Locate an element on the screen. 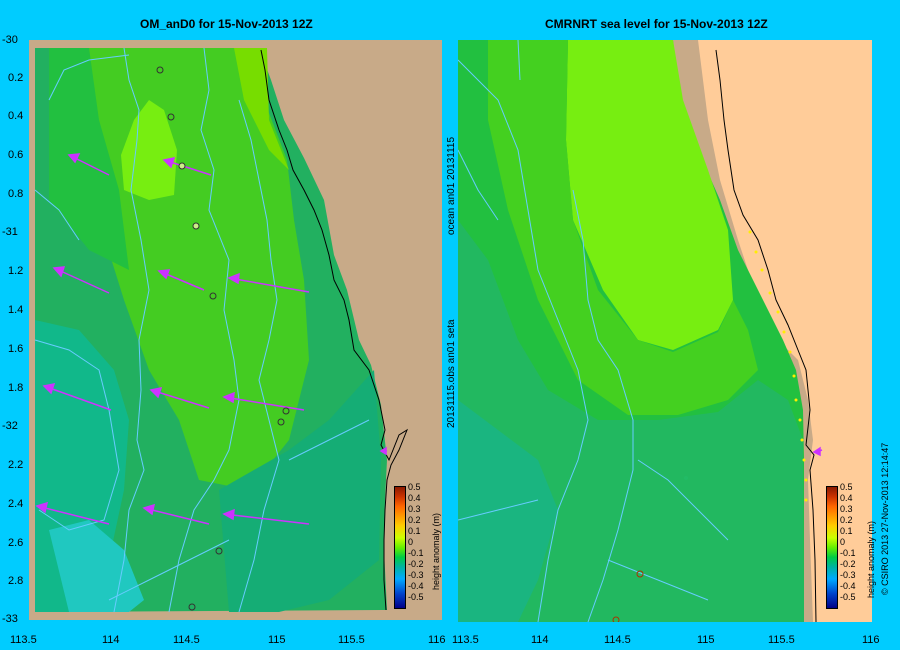 The height and width of the screenshot is (650, 900). y-tick: -32 is located at coordinates (10, 426).